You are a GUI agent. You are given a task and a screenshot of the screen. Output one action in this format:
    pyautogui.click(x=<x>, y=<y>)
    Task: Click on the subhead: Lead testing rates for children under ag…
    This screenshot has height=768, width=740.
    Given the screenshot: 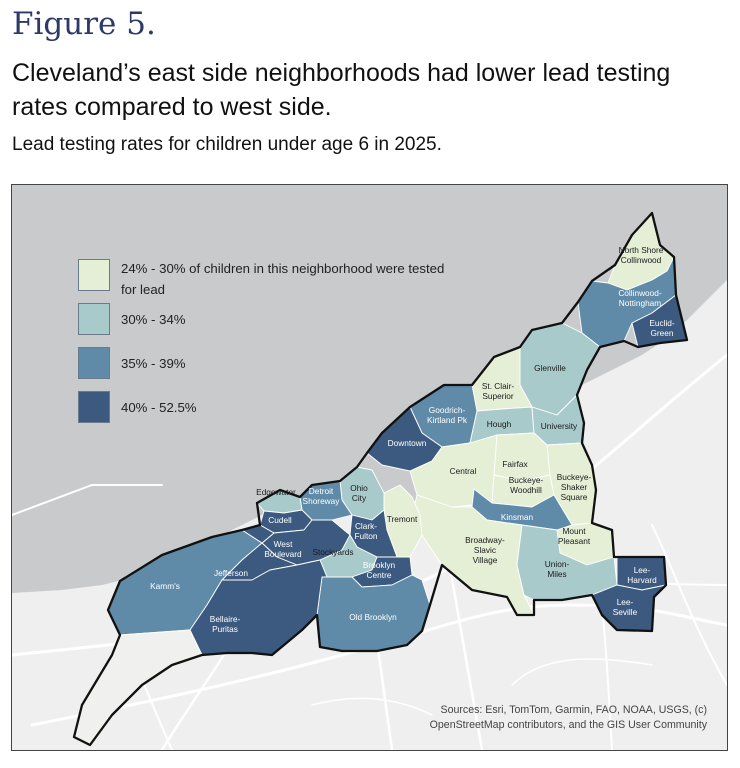 What is the action you would take?
    pyautogui.click(x=227, y=144)
    